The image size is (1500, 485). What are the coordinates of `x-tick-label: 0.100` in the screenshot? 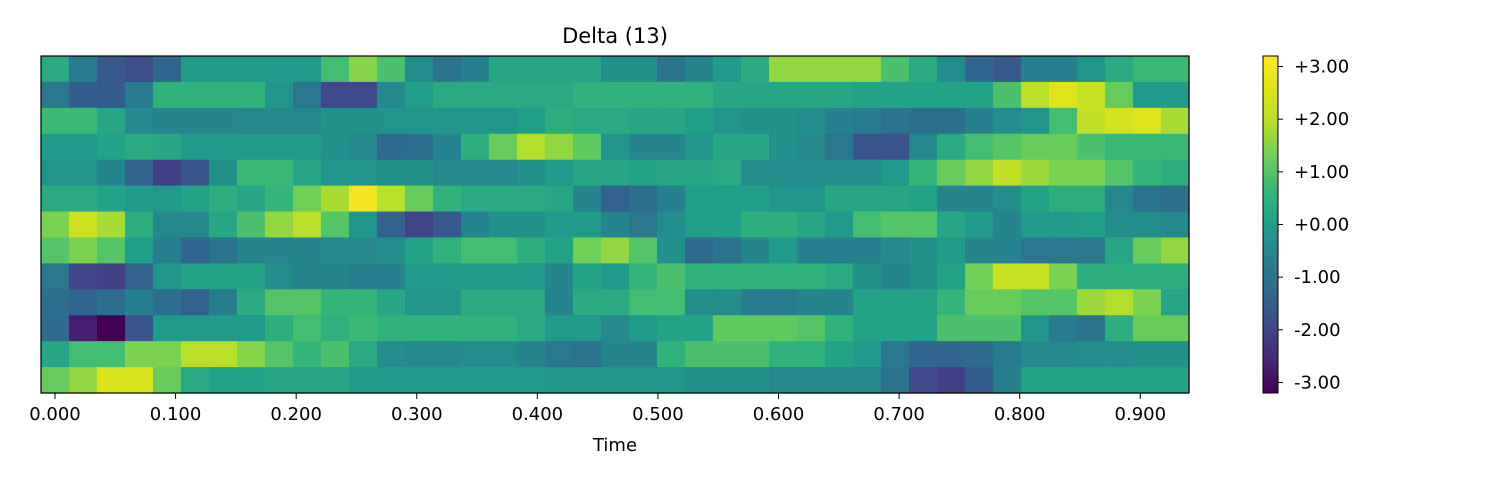 It's located at (176, 414).